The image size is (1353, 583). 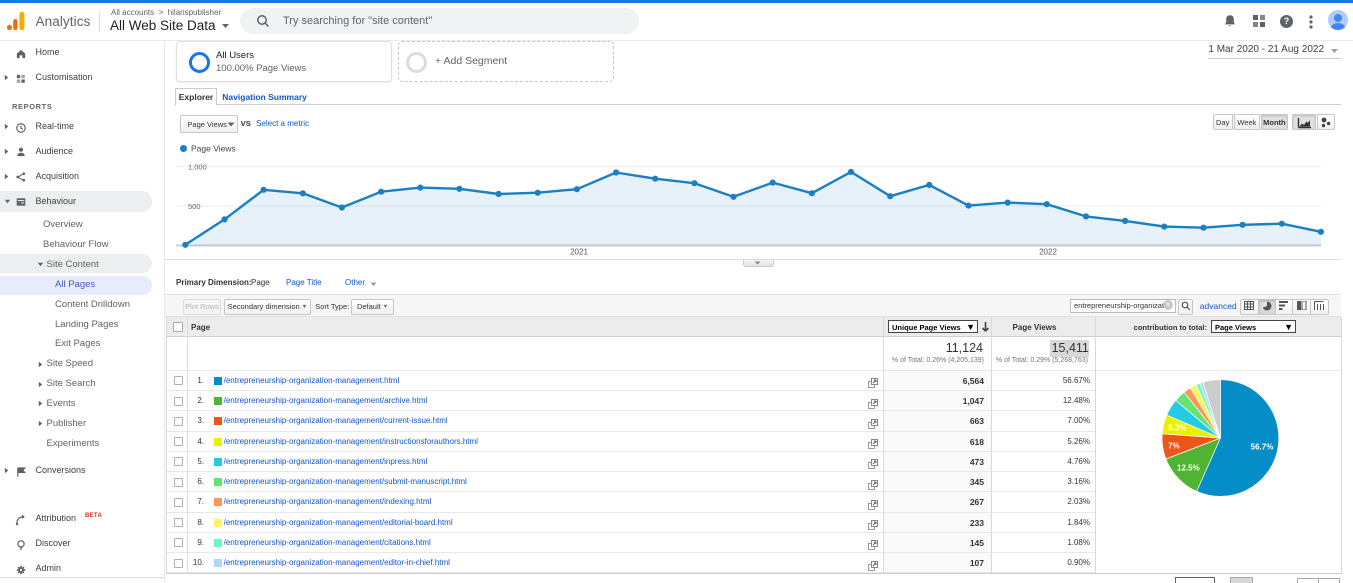 I want to click on svg-text: 1,000, so click(x=197, y=167).